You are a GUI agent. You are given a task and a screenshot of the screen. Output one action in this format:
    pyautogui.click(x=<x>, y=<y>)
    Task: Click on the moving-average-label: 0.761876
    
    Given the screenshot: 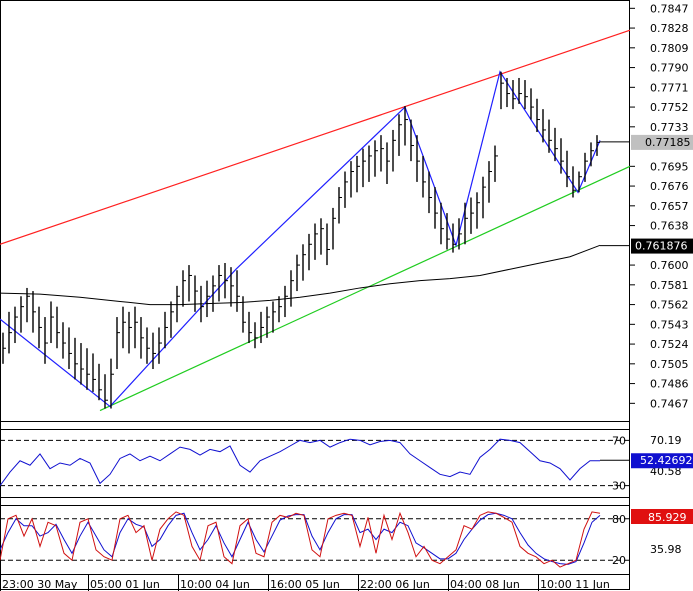 What is the action you would take?
    pyautogui.click(x=661, y=246)
    